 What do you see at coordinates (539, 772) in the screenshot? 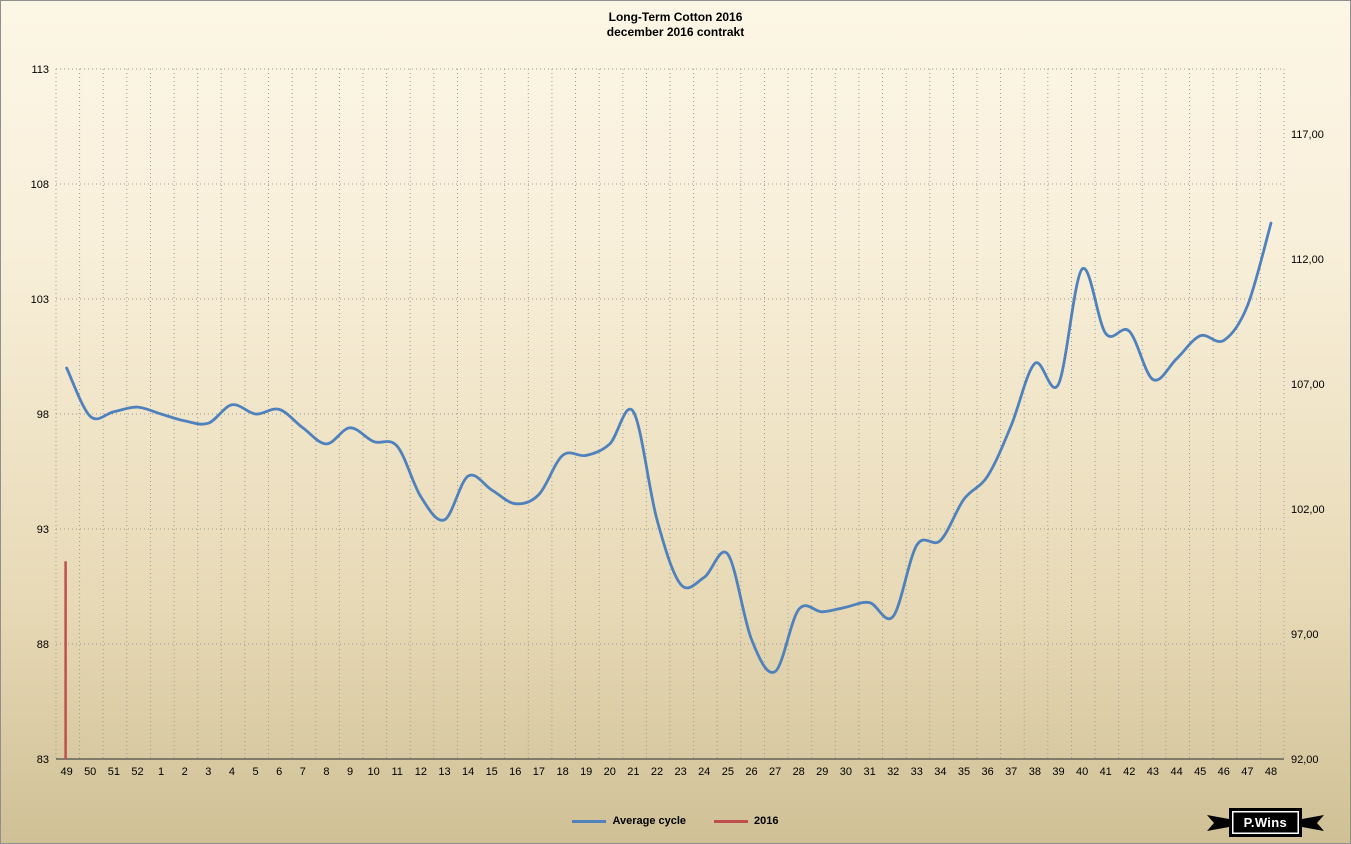
I see `svg-text: 17` at bounding box center [539, 772].